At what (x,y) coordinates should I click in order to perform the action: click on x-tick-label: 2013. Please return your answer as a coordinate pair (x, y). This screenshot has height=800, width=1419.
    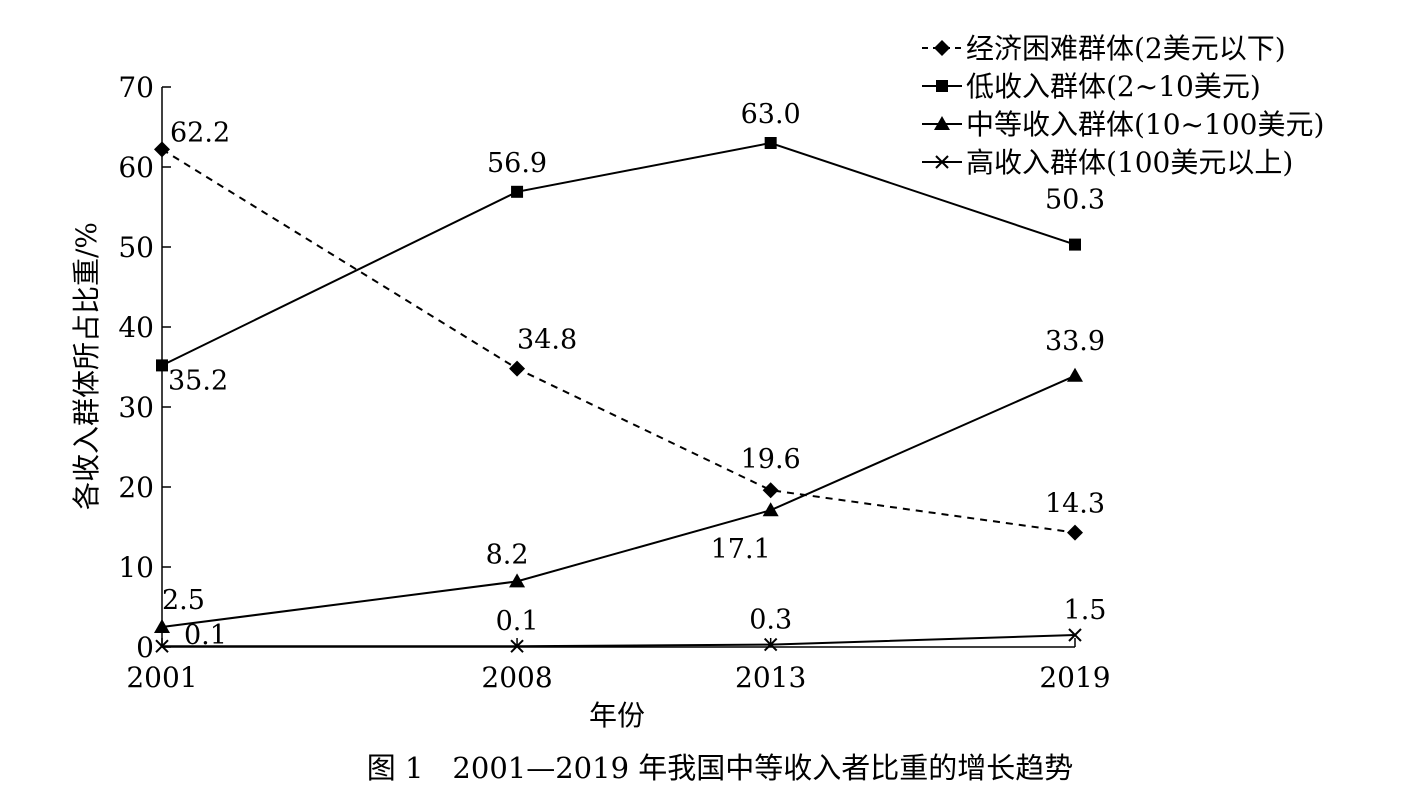
    Looking at the image, I should click on (770, 677).